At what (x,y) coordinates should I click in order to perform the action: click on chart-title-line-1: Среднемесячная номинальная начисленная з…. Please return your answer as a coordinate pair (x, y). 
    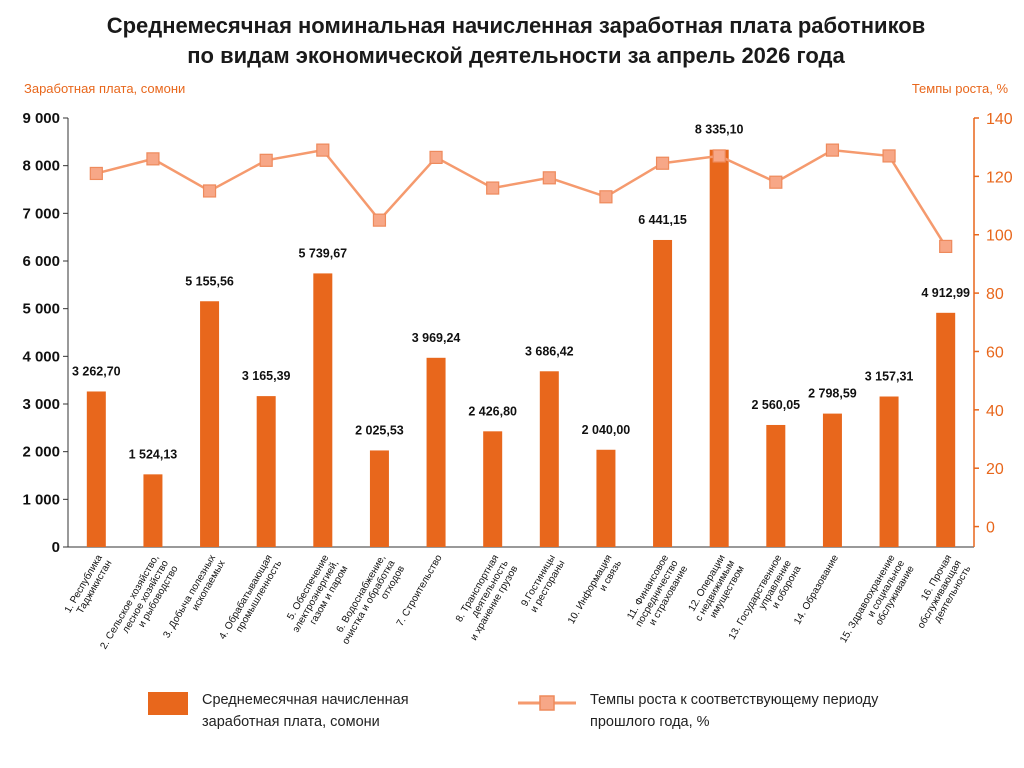
    Looking at the image, I should click on (516, 25).